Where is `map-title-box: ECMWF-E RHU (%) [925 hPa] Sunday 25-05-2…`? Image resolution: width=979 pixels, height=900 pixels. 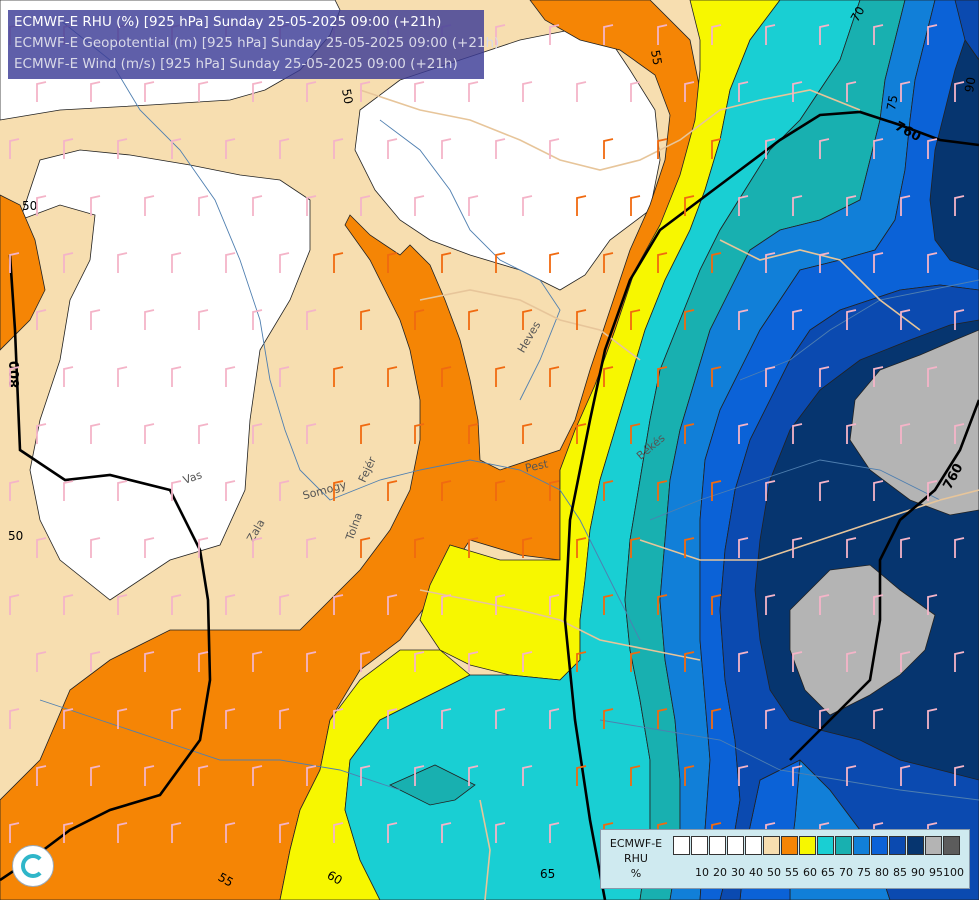 map-title-box: ECMWF-E RHU (%) [925 hPa] Sunday 25-05-2… is located at coordinates (253, 44).